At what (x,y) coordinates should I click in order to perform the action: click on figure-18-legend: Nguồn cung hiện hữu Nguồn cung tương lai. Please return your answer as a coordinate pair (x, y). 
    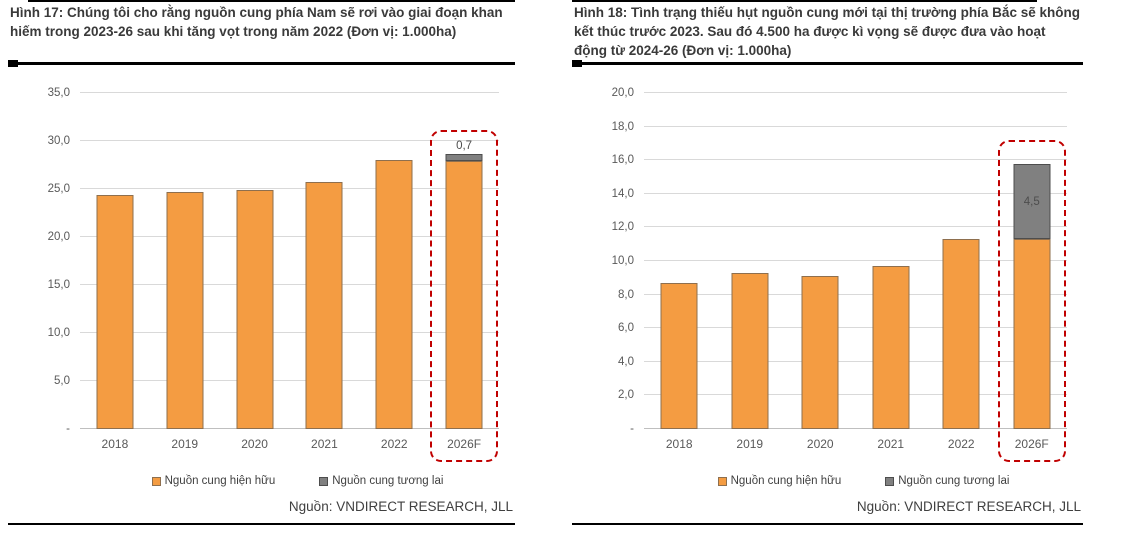
    Looking at the image, I should click on (863, 481).